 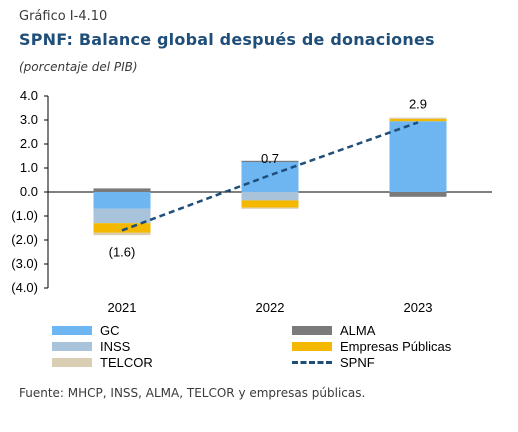 I want to click on figure-label: Gráfico I-4.10, so click(x=63, y=16).